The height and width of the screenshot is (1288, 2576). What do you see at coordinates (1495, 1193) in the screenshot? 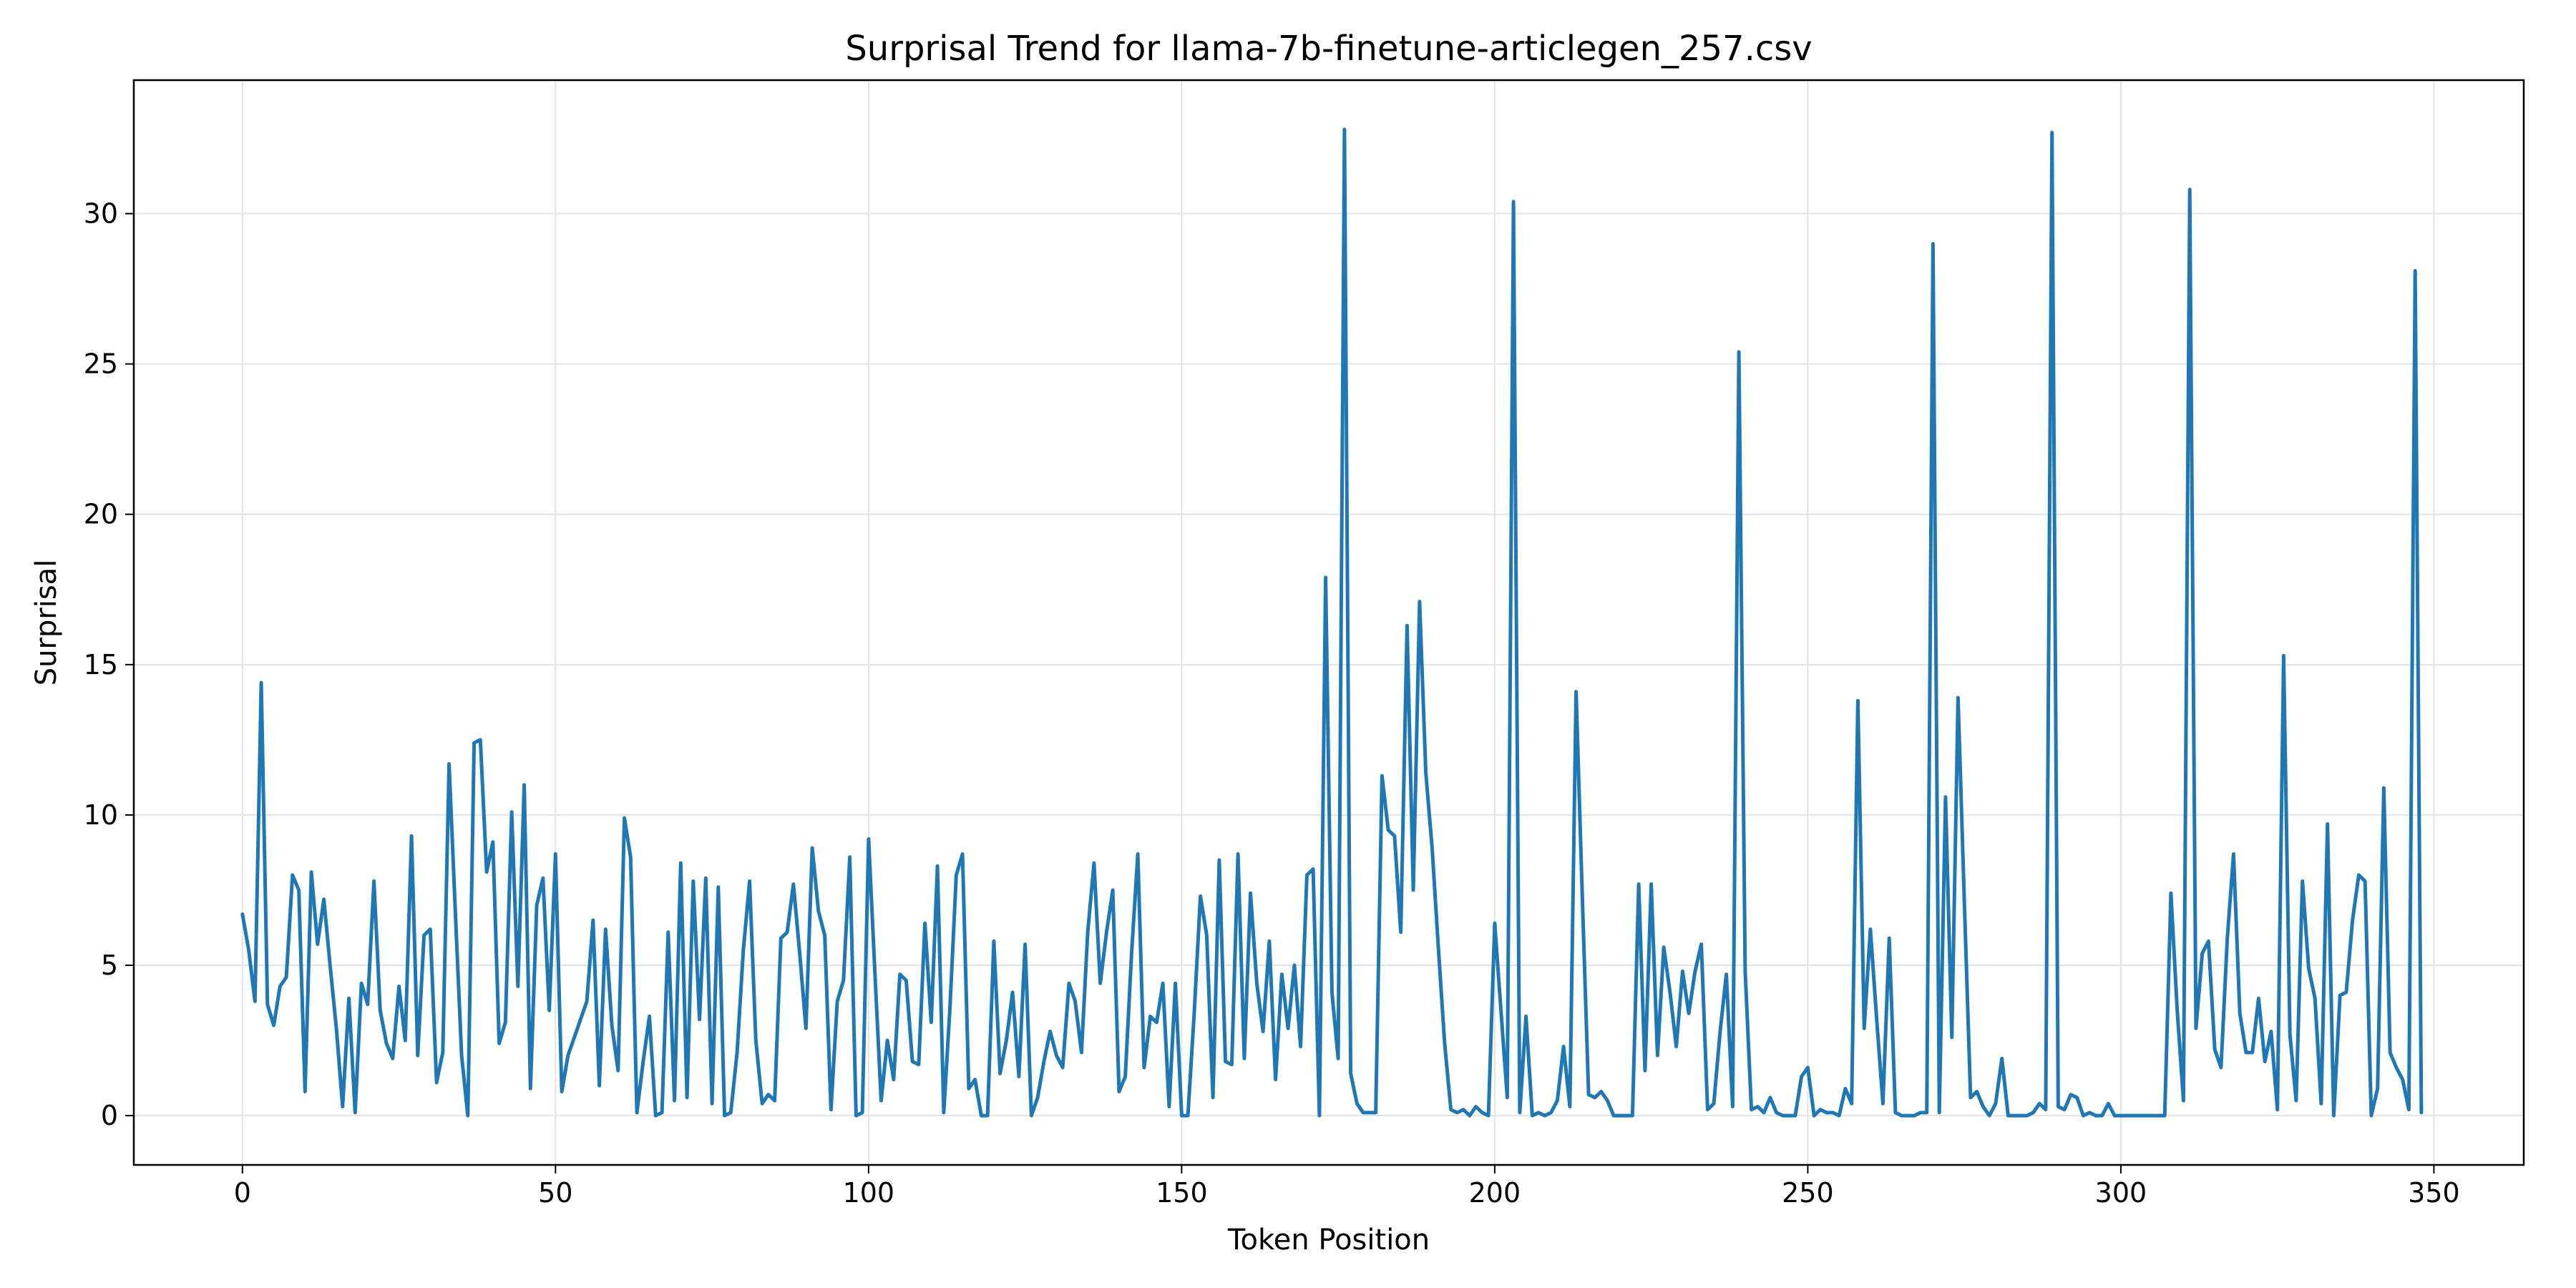
I see `x-tick-label: 200` at bounding box center [1495, 1193].